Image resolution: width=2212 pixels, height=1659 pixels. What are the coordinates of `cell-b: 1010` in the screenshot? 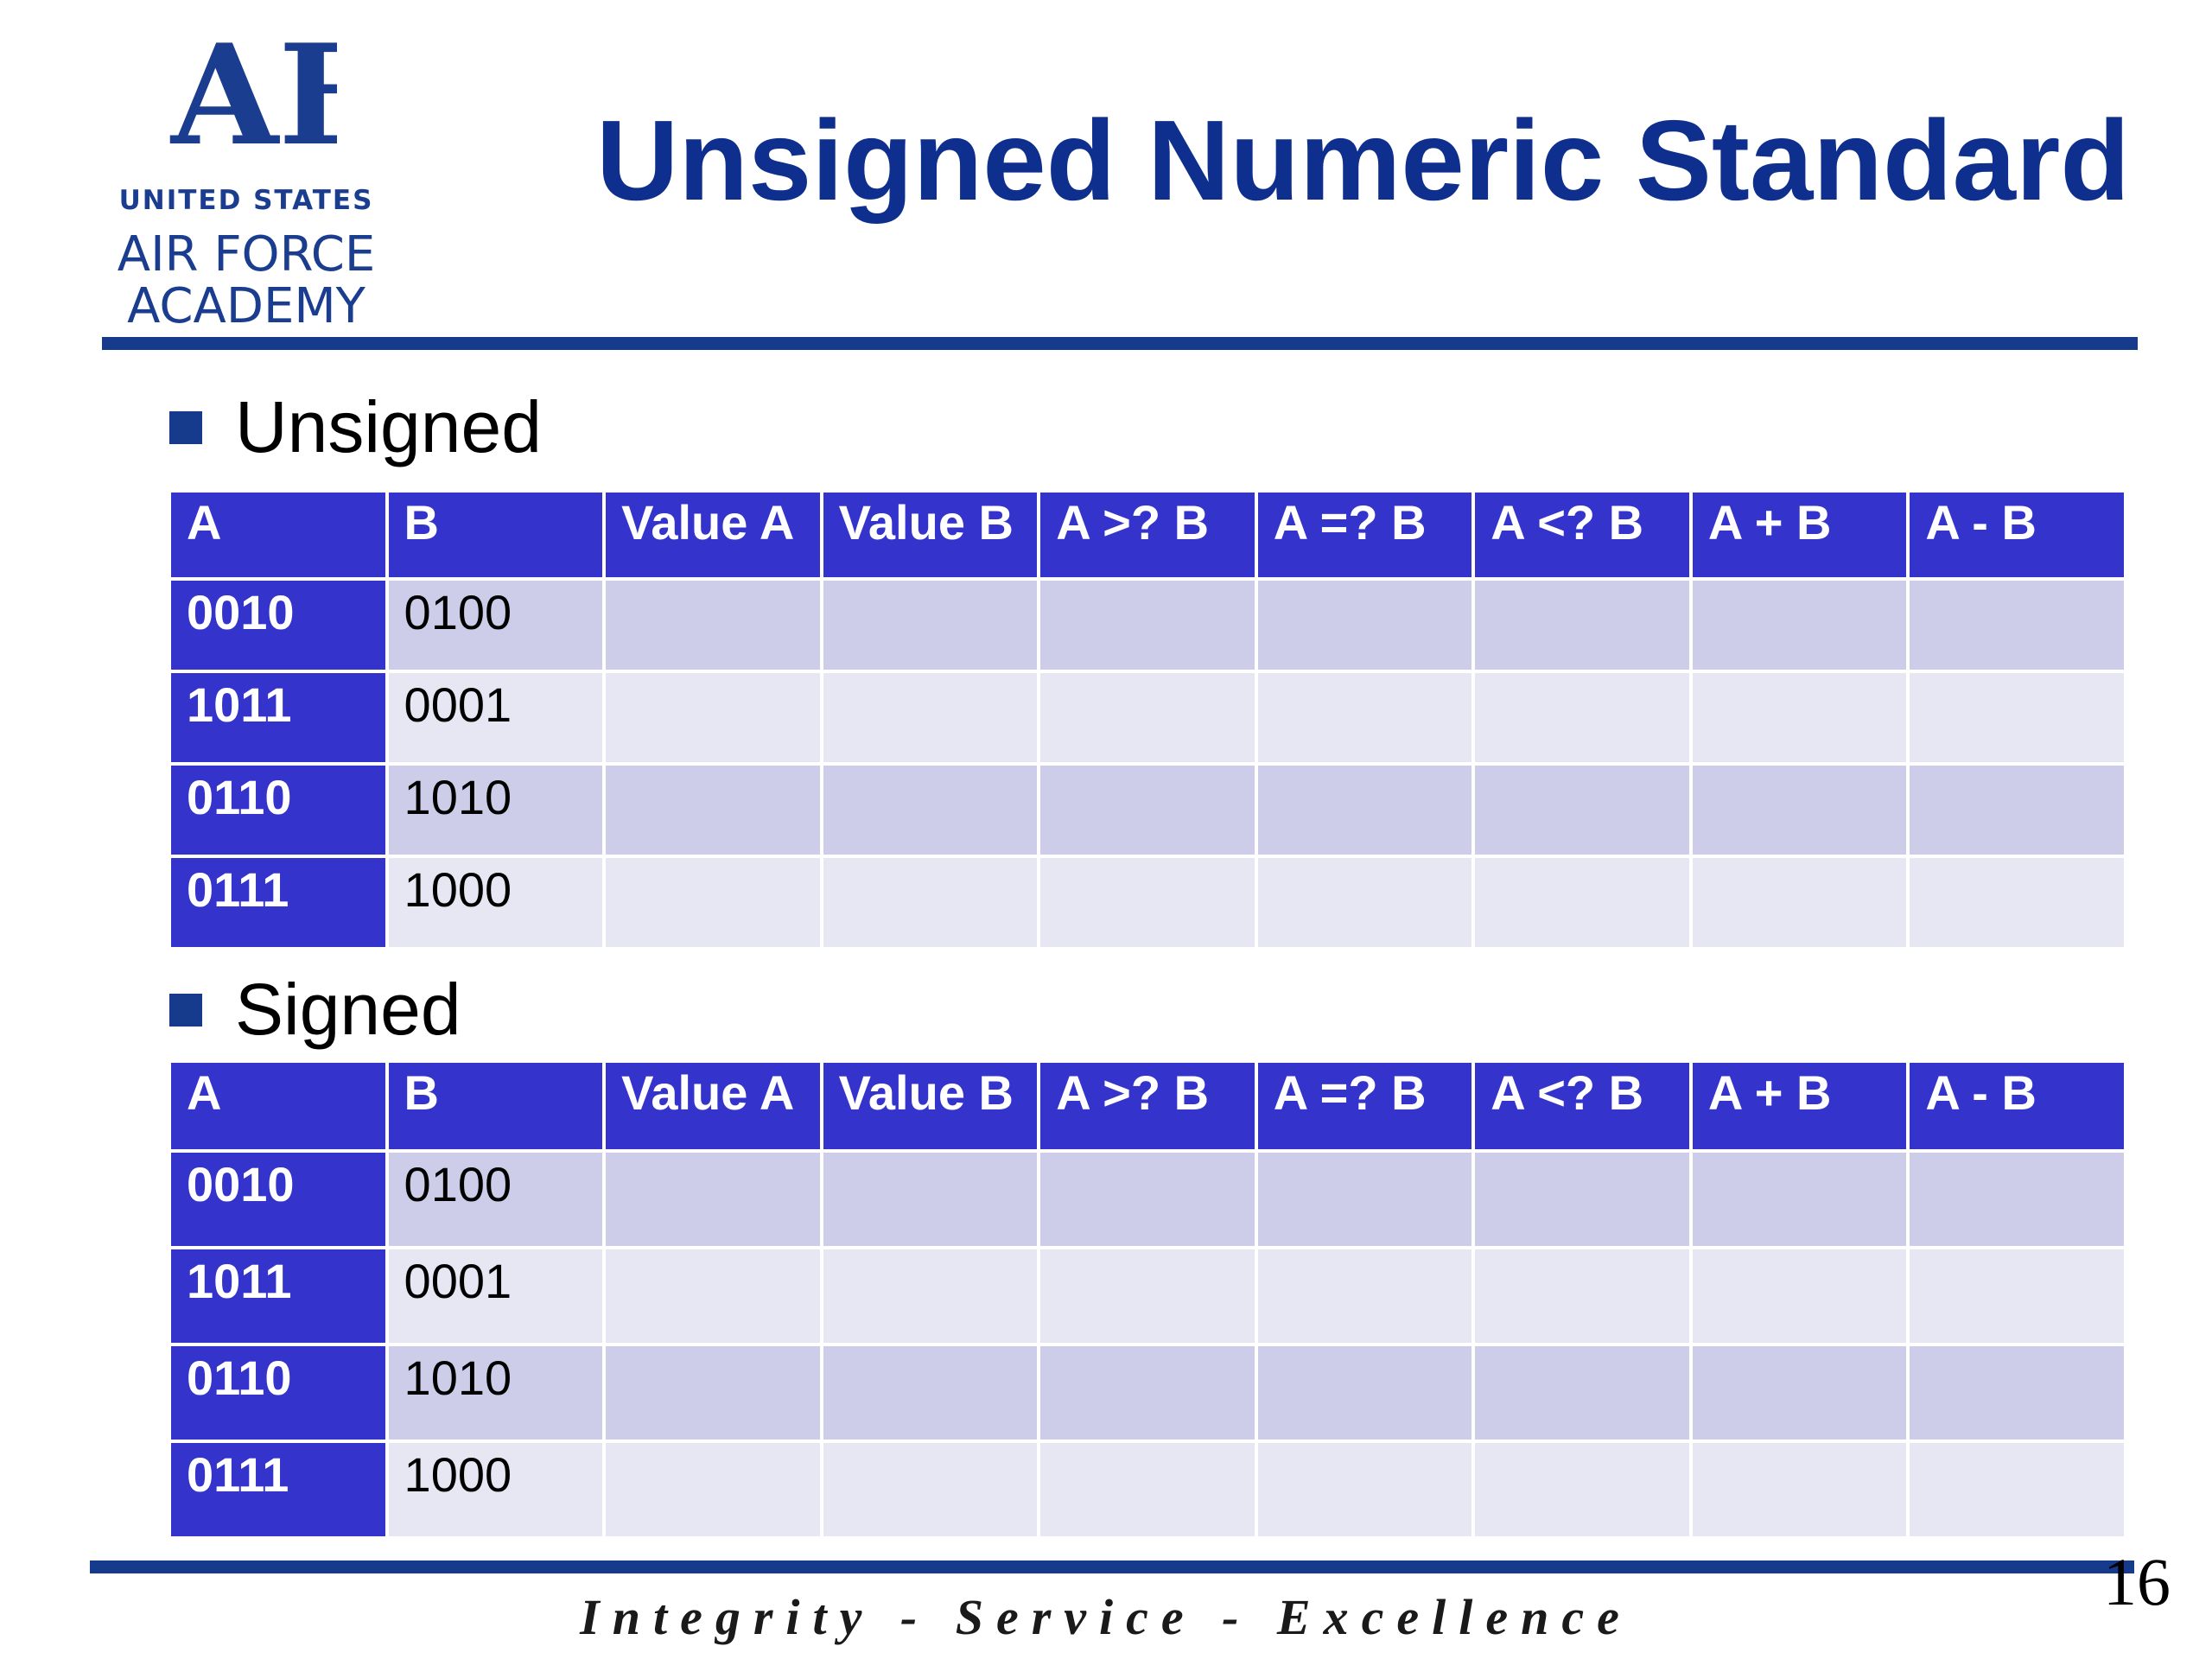 It's located at (495, 810).